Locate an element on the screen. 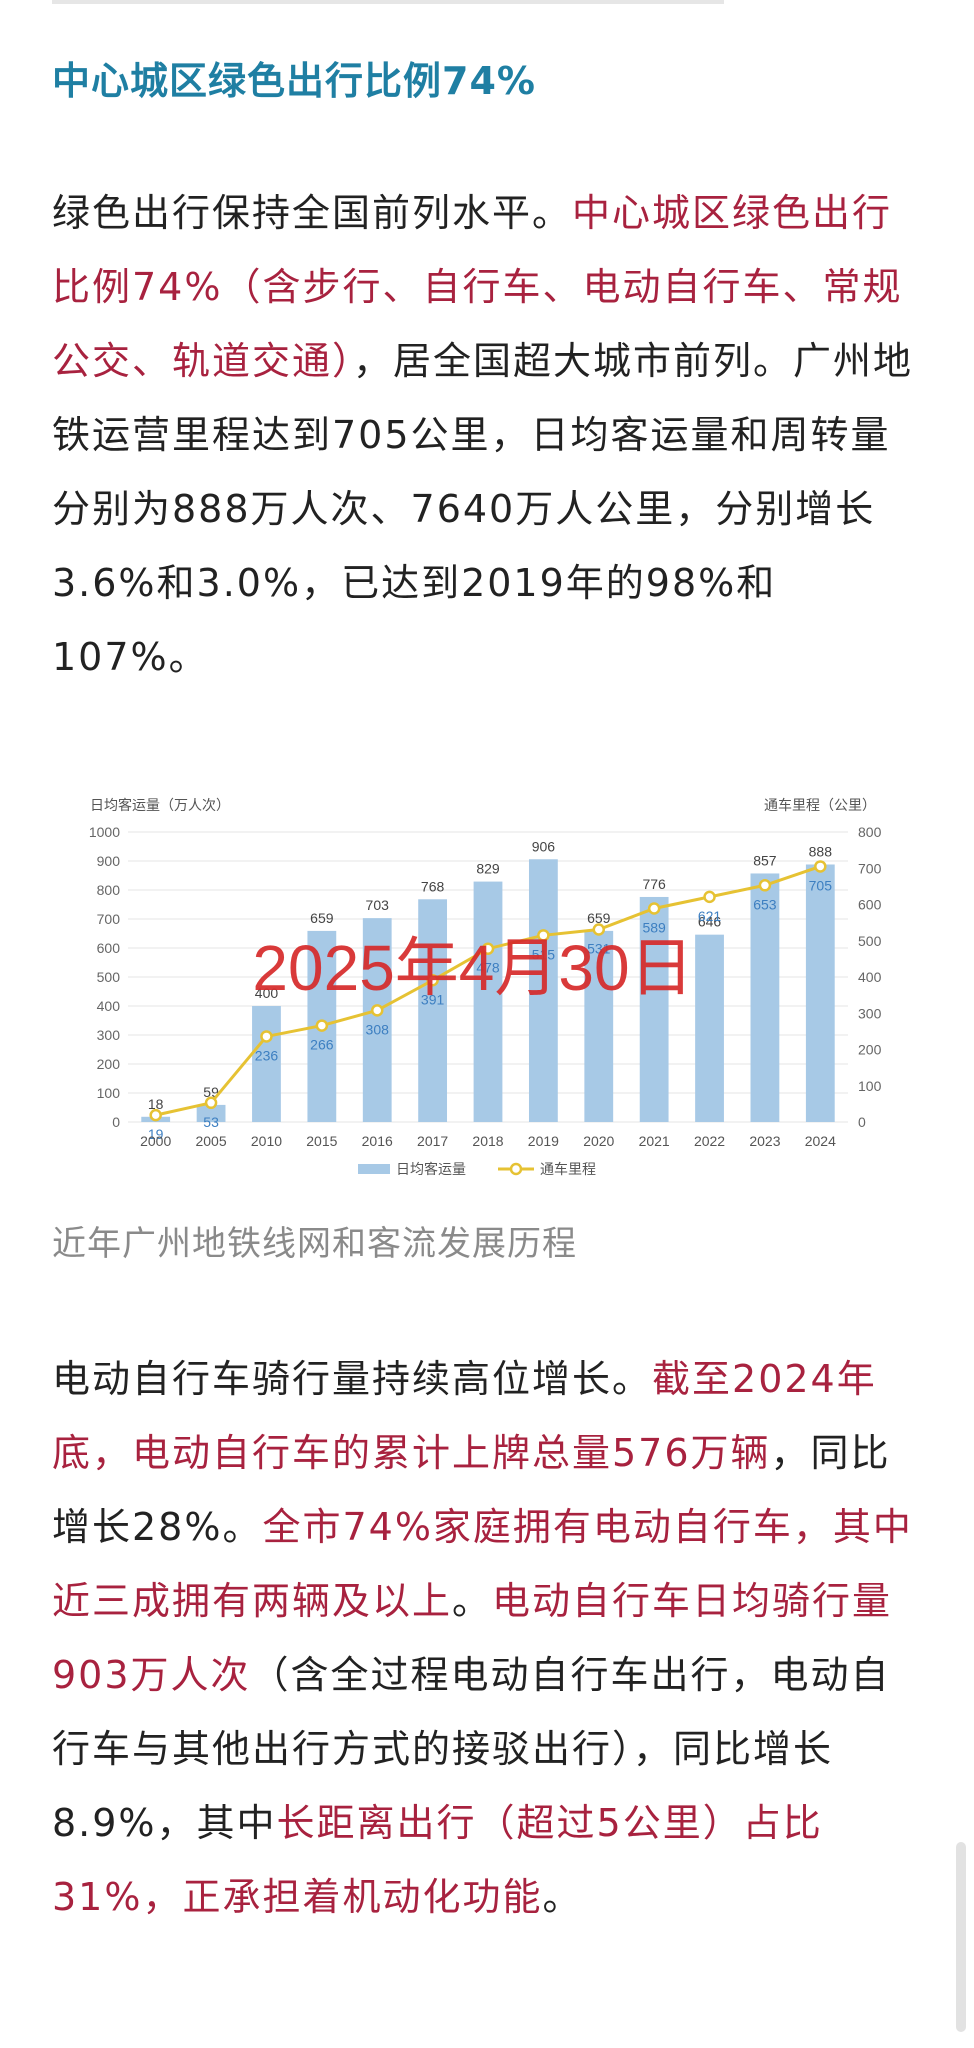  left-tick-label: 200 is located at coordinates (109, 1064).